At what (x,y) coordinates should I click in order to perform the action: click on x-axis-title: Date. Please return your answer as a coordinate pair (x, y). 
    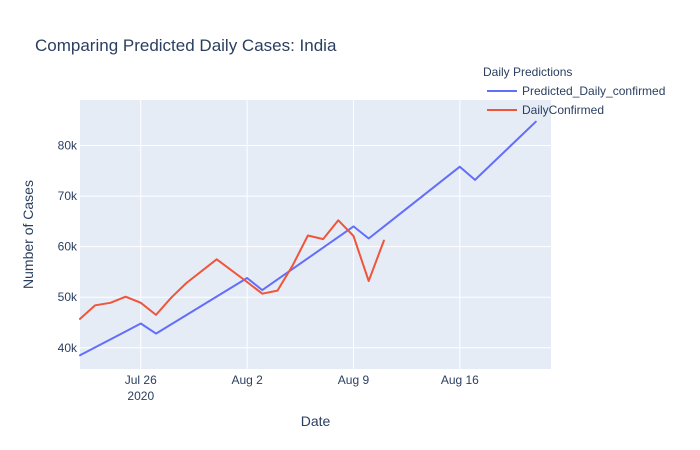
    Looking at the image, I should click on (316, 421).